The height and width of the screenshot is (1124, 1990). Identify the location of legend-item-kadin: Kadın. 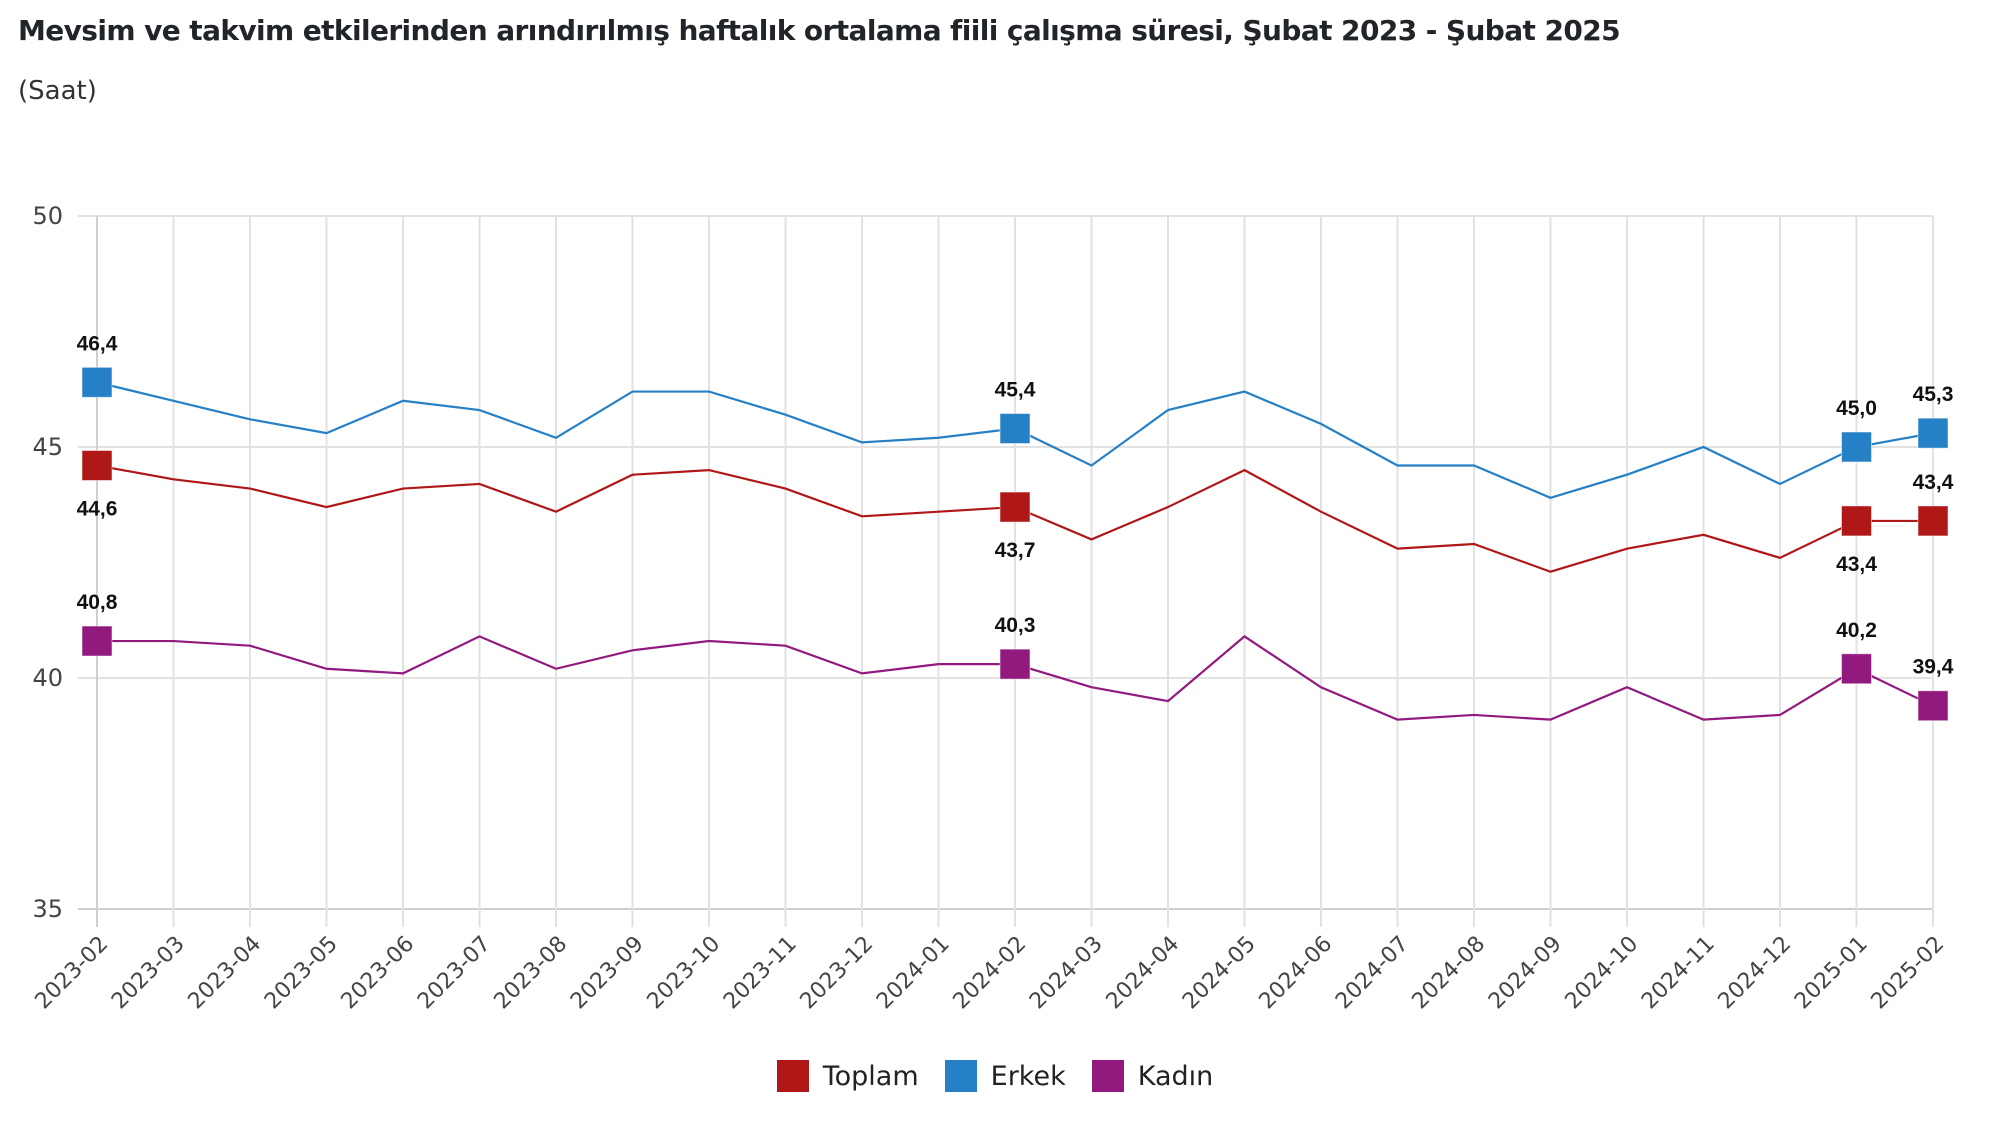
(1152, 1076).